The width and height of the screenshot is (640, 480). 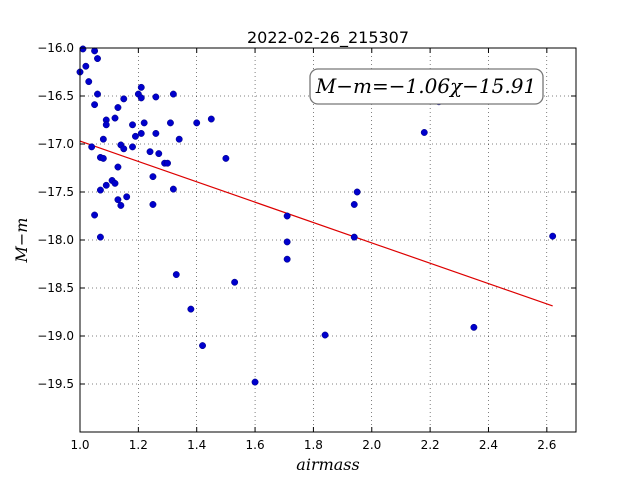 What do you see at coordinates (21, 241) in the screenshot?
I see `y-axis-label: M−m` at bounding box center [21, 241].